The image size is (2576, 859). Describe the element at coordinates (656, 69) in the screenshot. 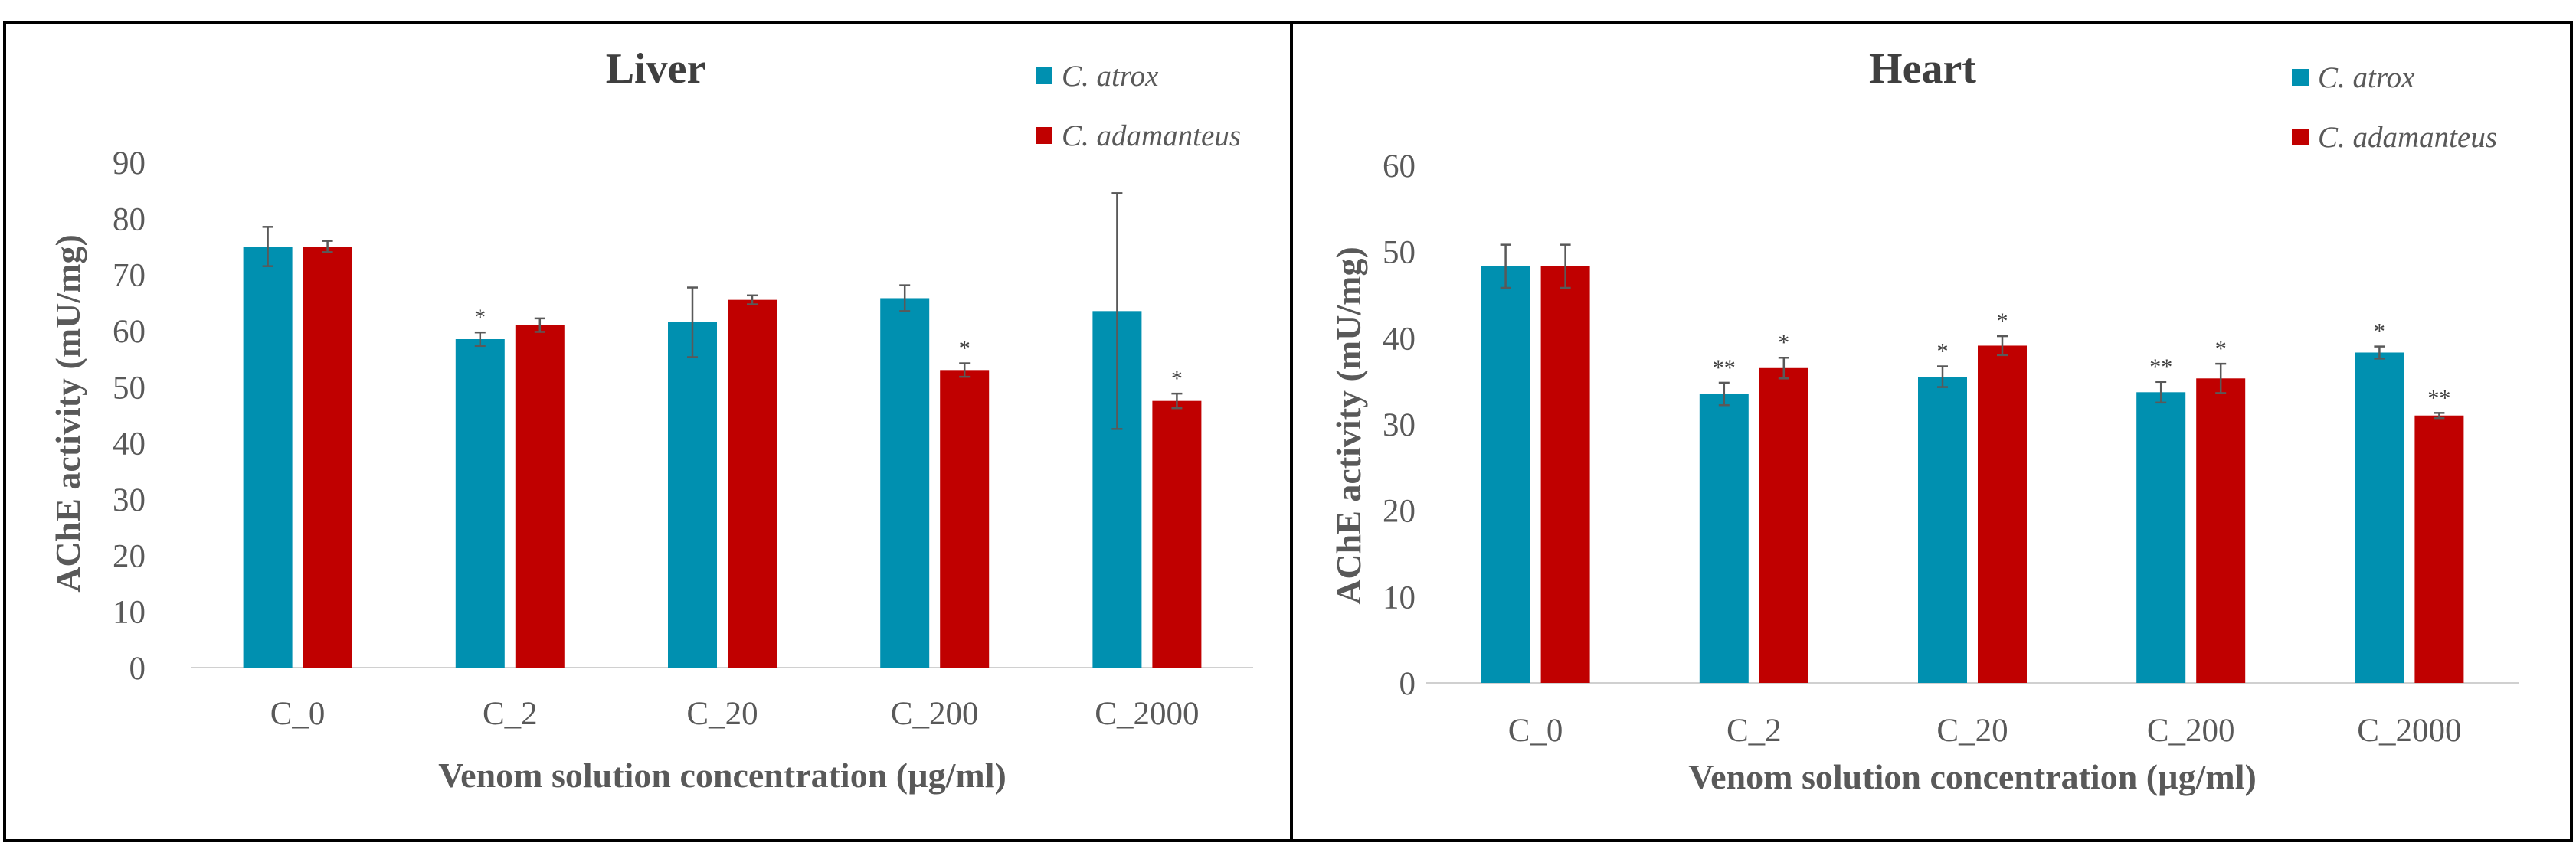

I see `chart-title: Liver` at that location.